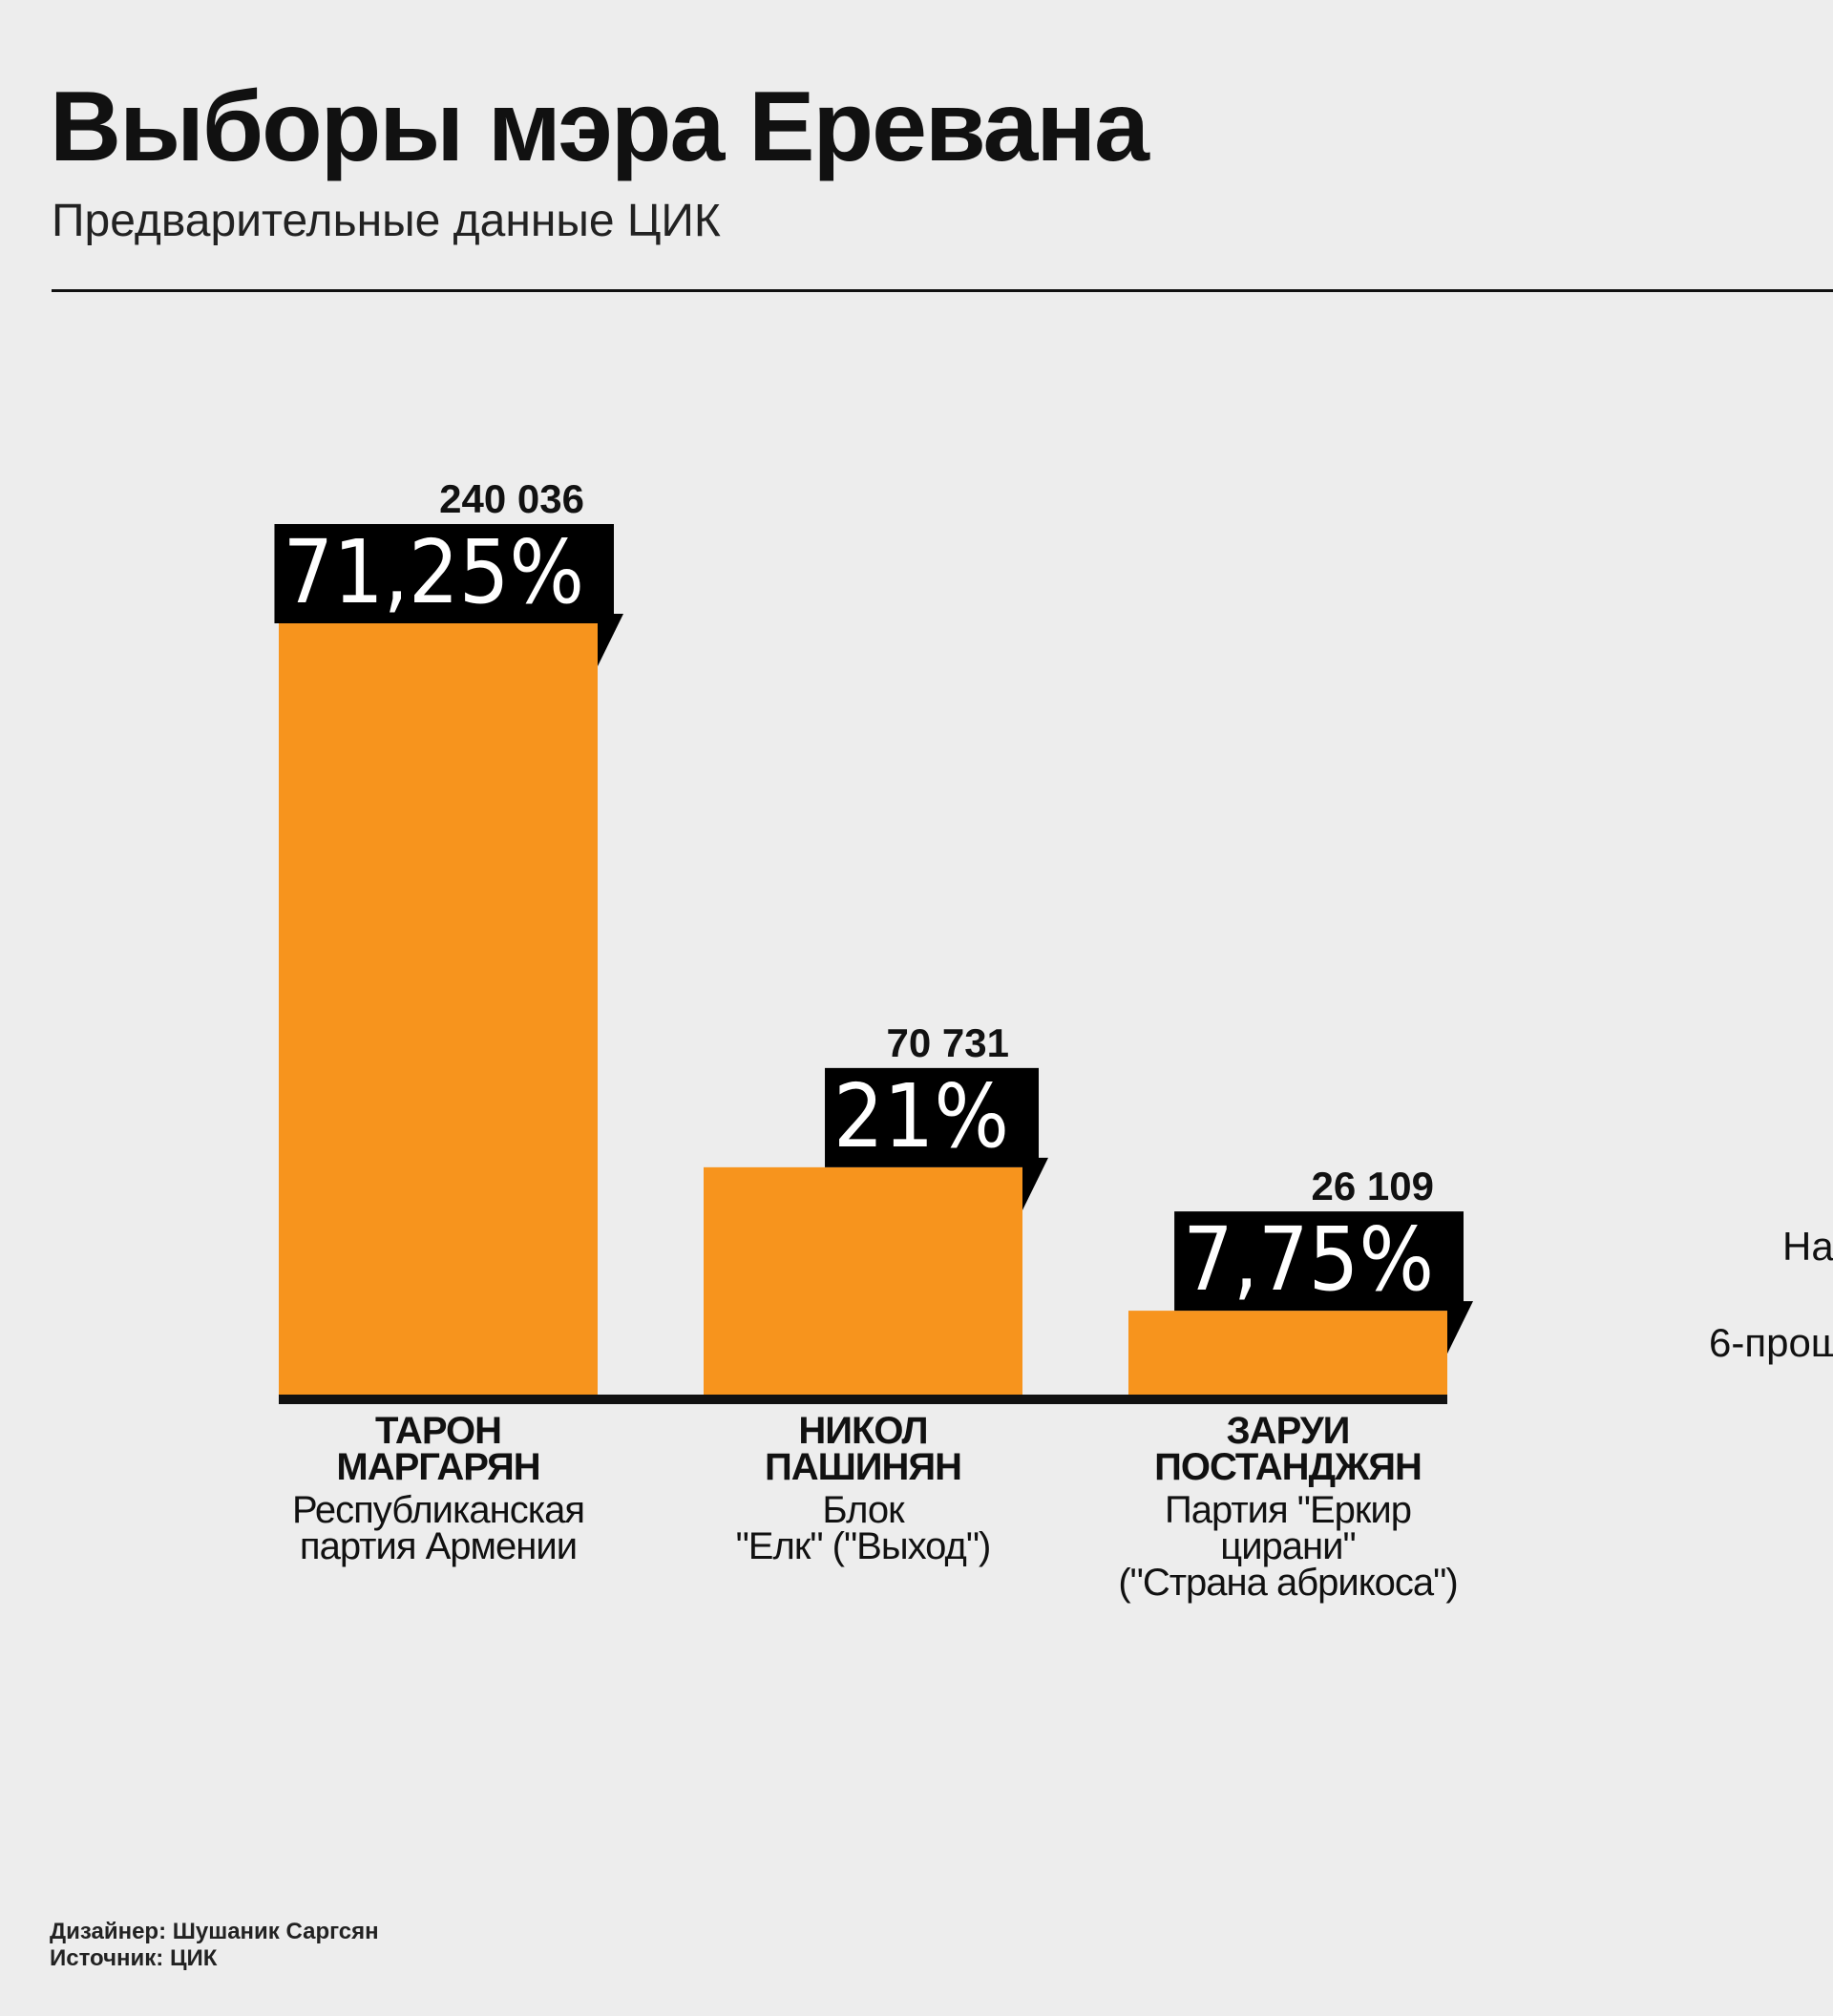 The height and width of the screenshot is (2016, 1833). I want to click on candidate-name: ПАШИНЯН, so click(863, 1467).